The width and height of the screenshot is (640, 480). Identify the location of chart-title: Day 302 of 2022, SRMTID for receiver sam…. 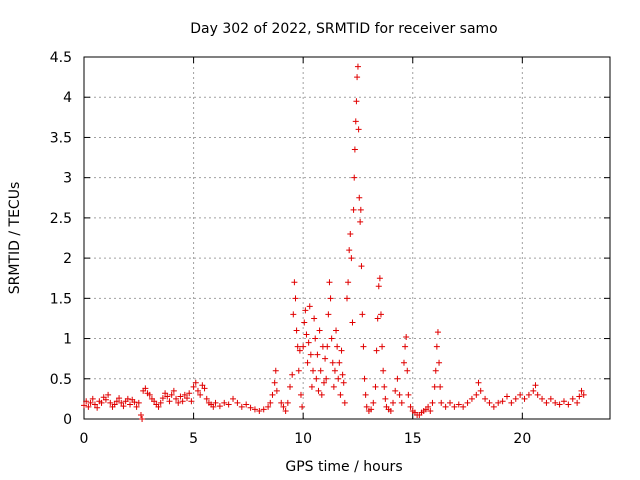
(344, 29).